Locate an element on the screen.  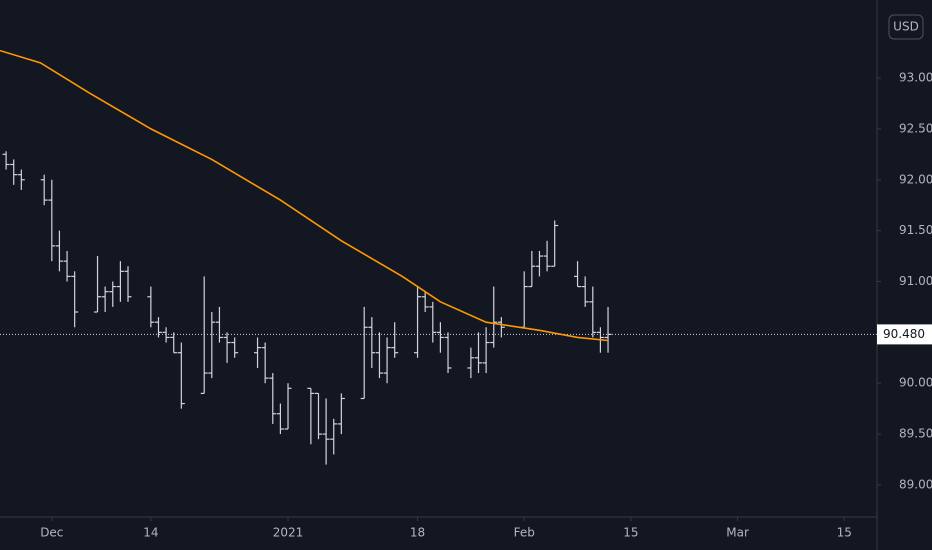
x-tick-label: 18 is located at coordinates (417, 533).